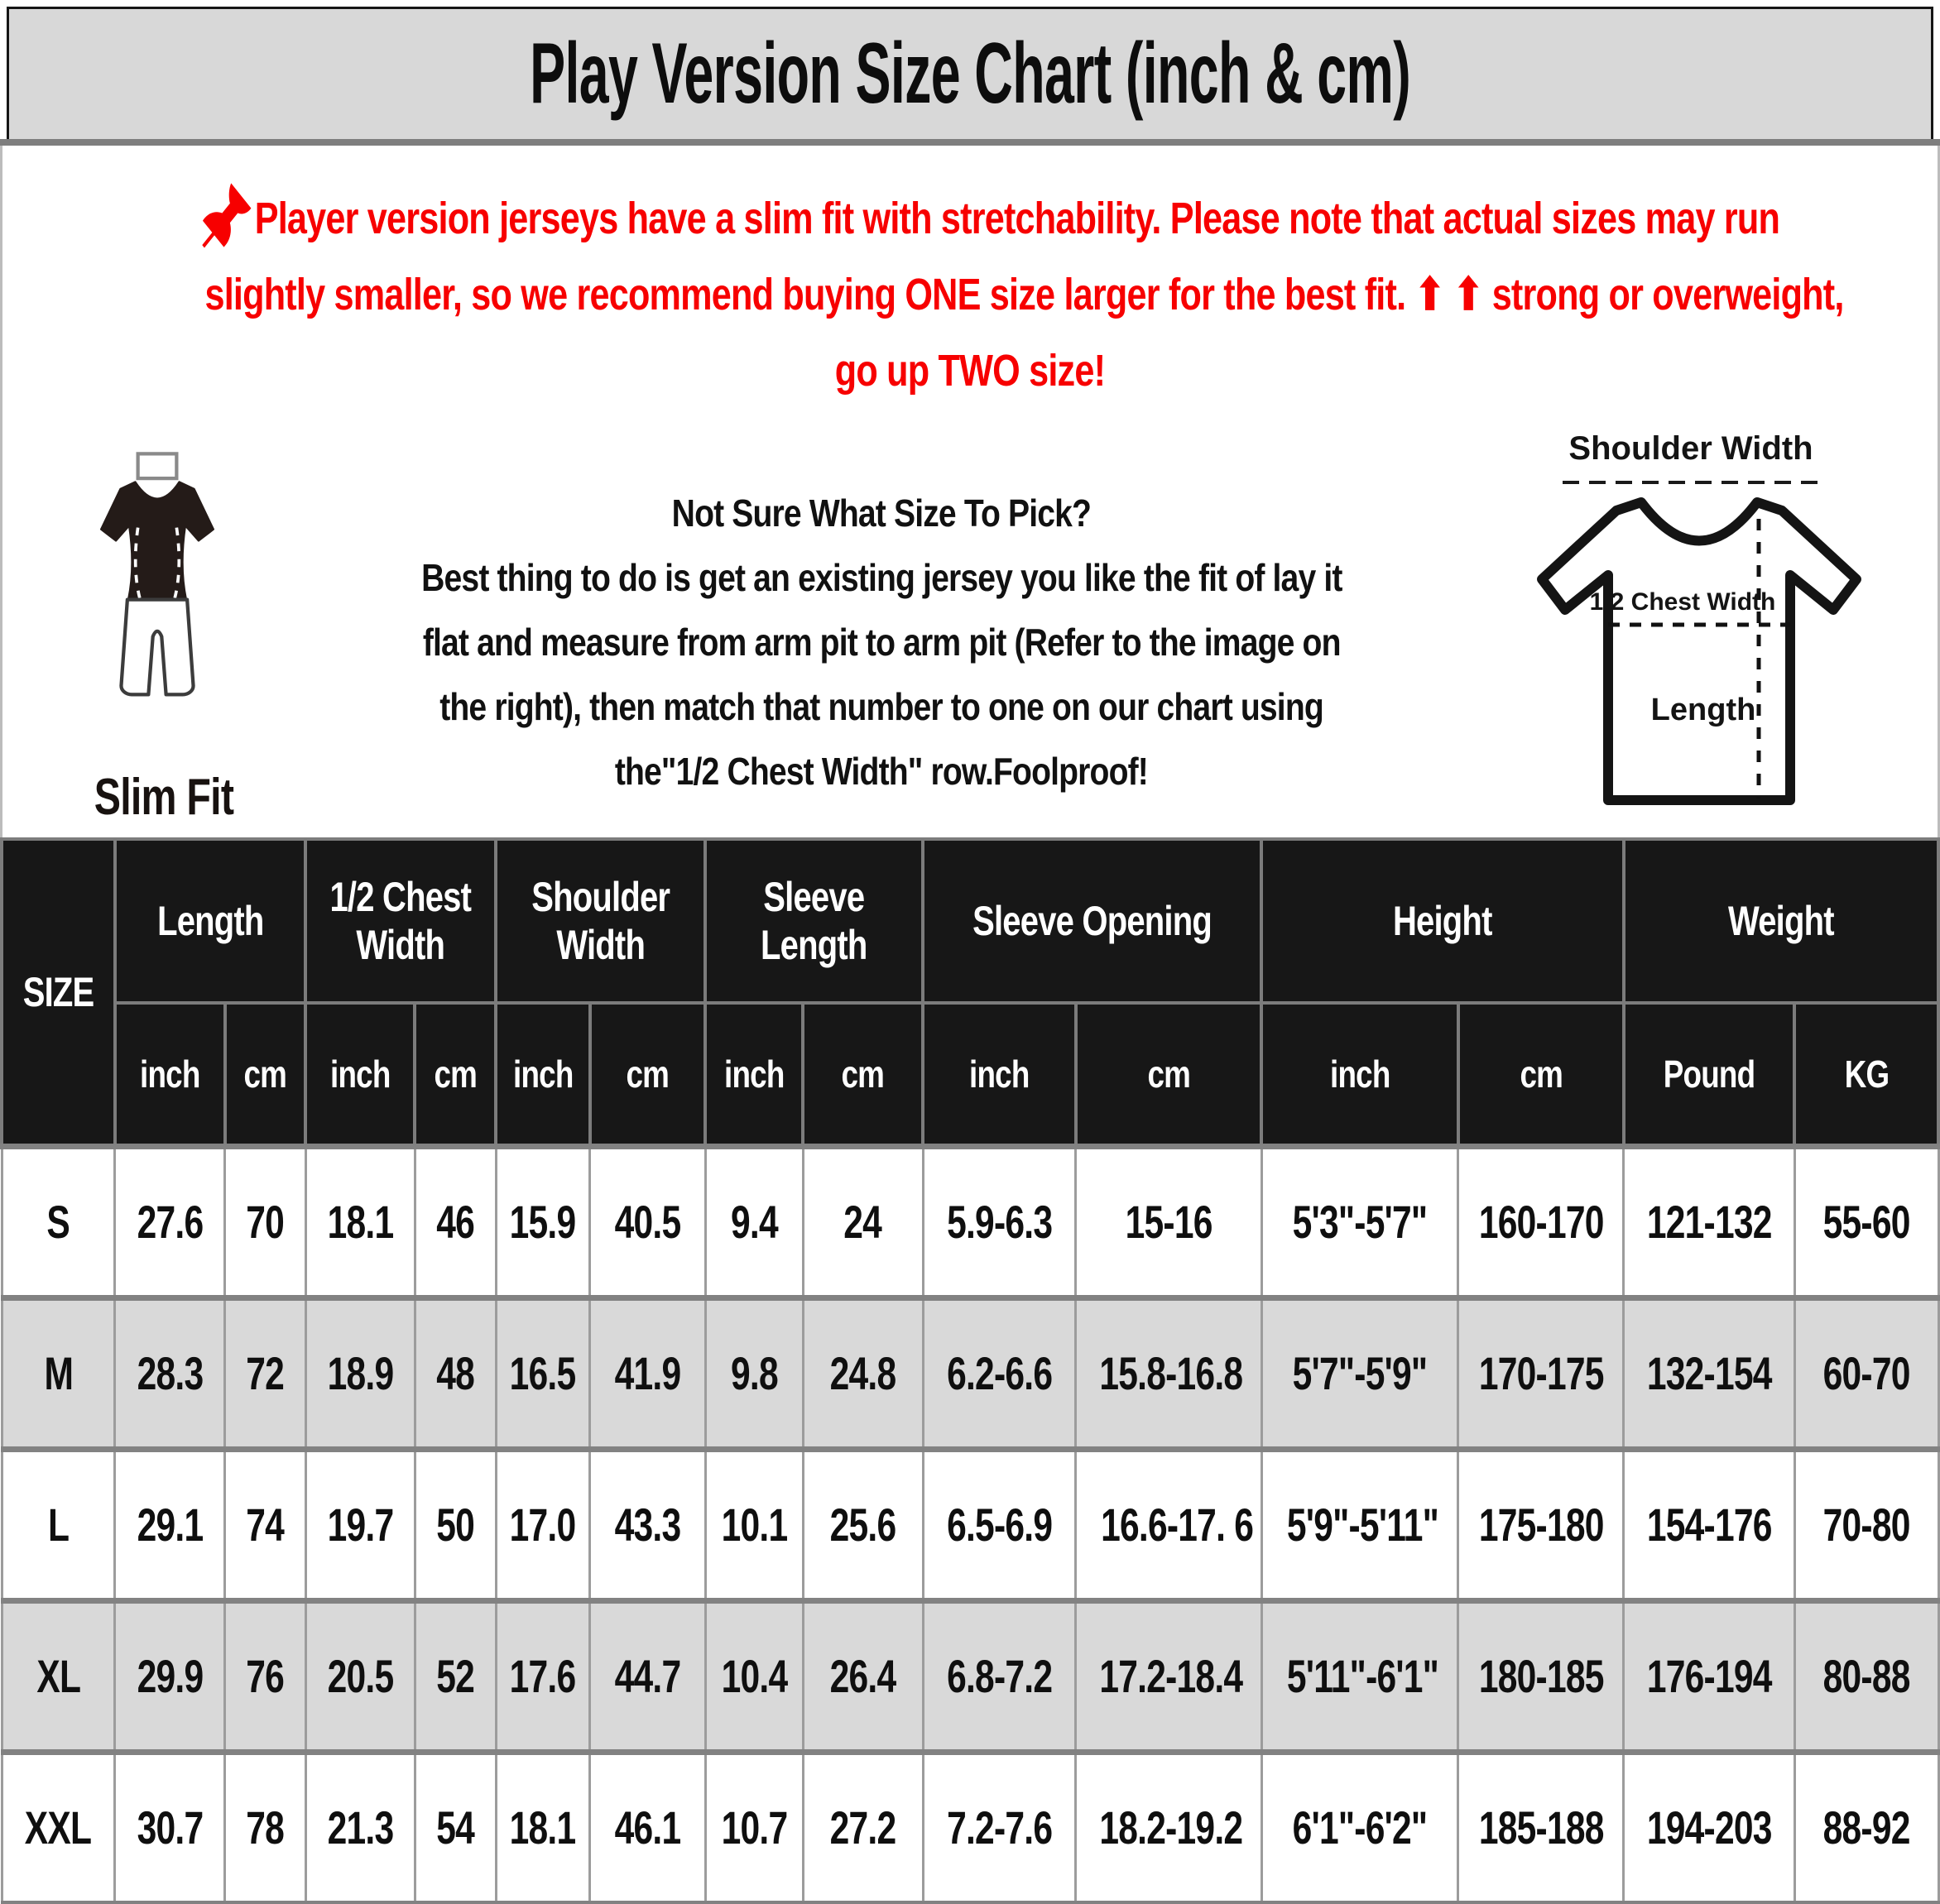 This screenshot has height=1904, width=1940. What do you see at coordinates (265, 1676) in the screenshot?
I see `value-cell: 76` at bounding box center [265, 1676].